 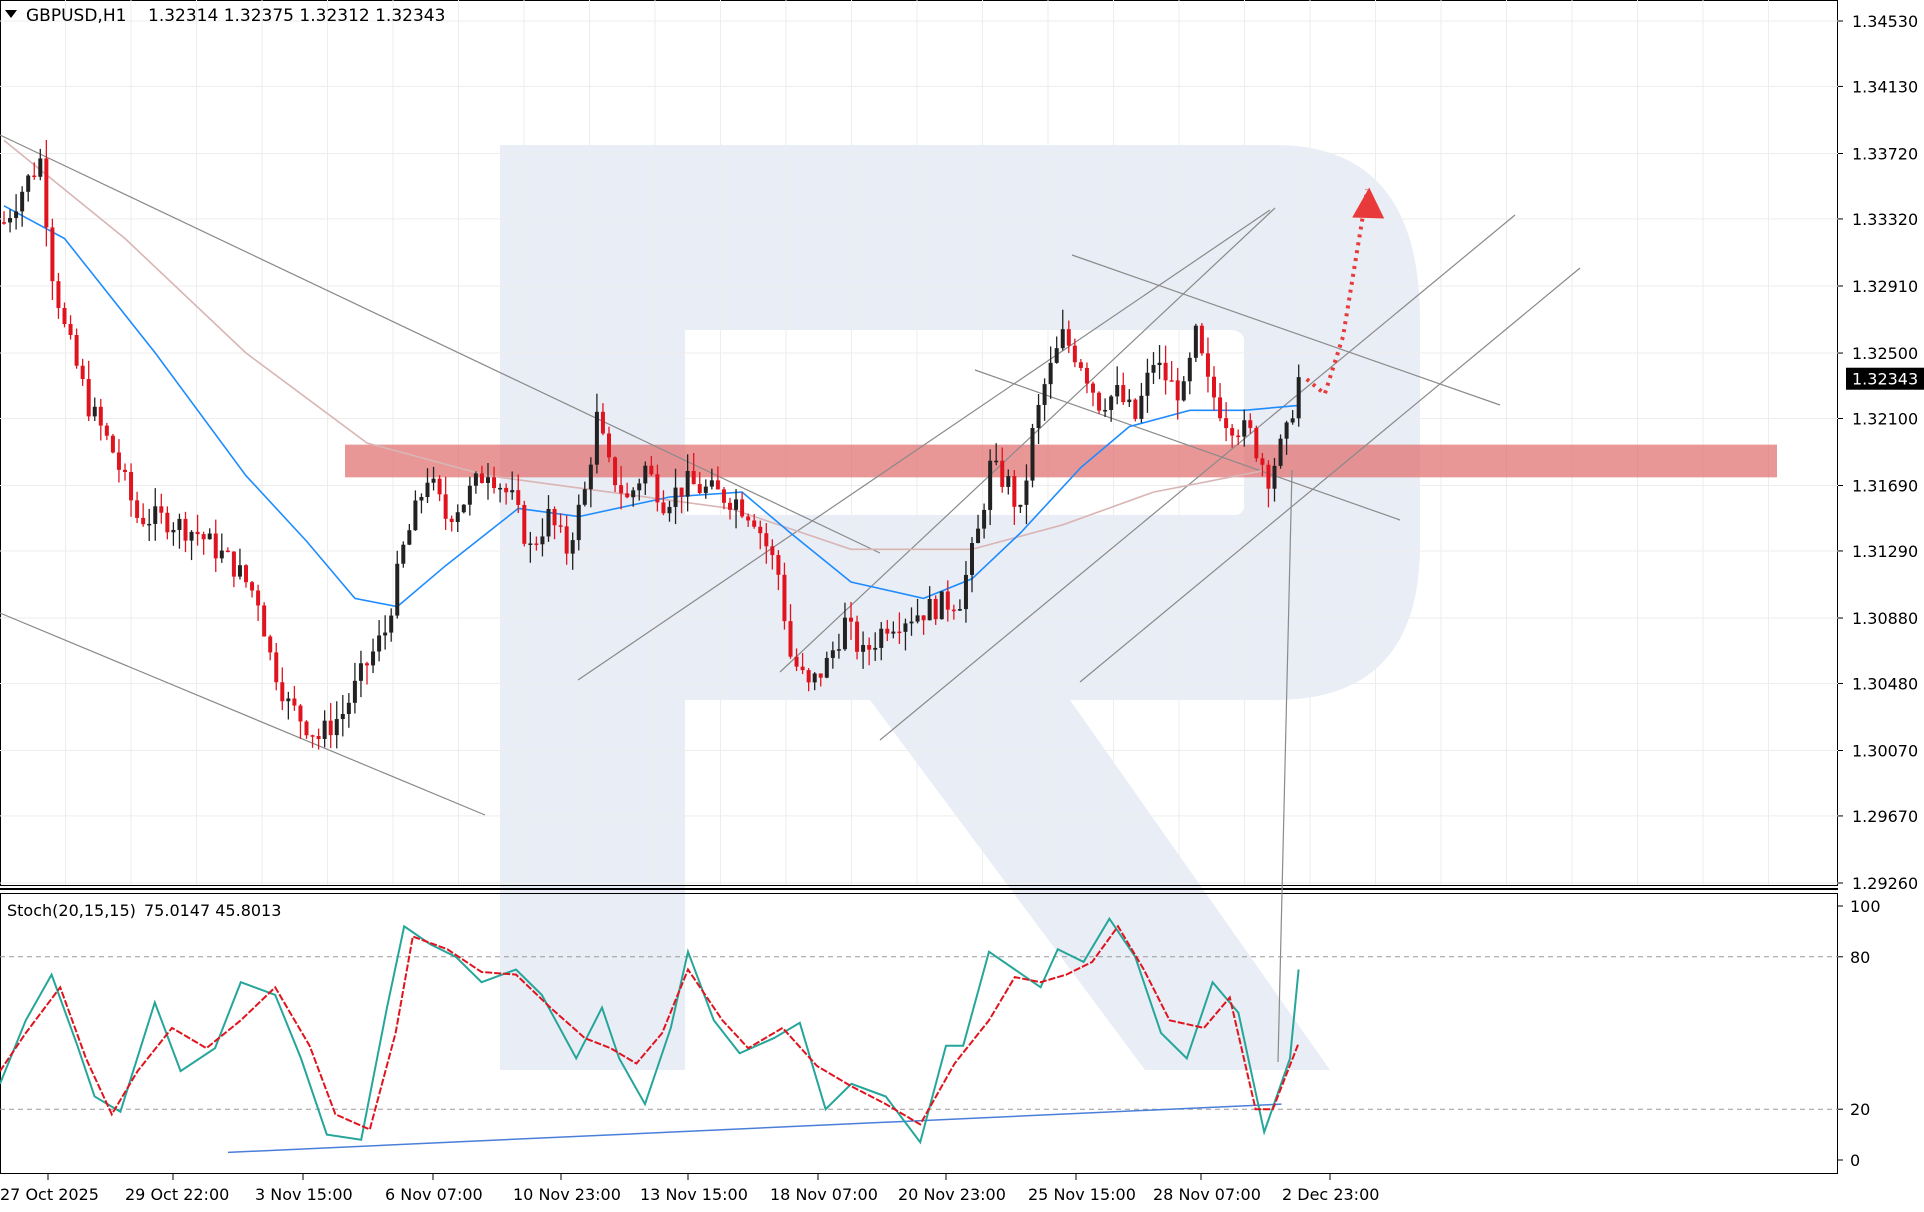 I want to click on stoch-tick-label: 20, so click(x=1860, y=1109).